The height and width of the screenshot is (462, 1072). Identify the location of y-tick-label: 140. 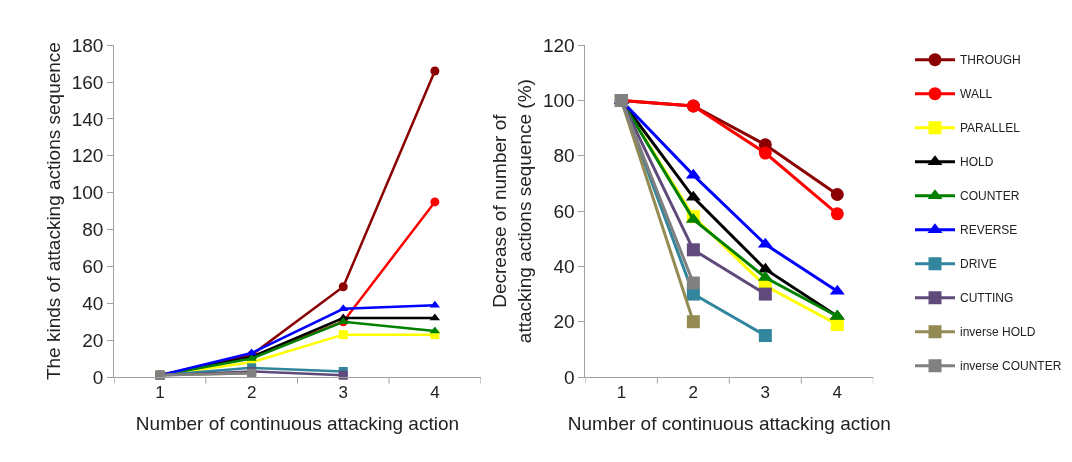
(87, 119).